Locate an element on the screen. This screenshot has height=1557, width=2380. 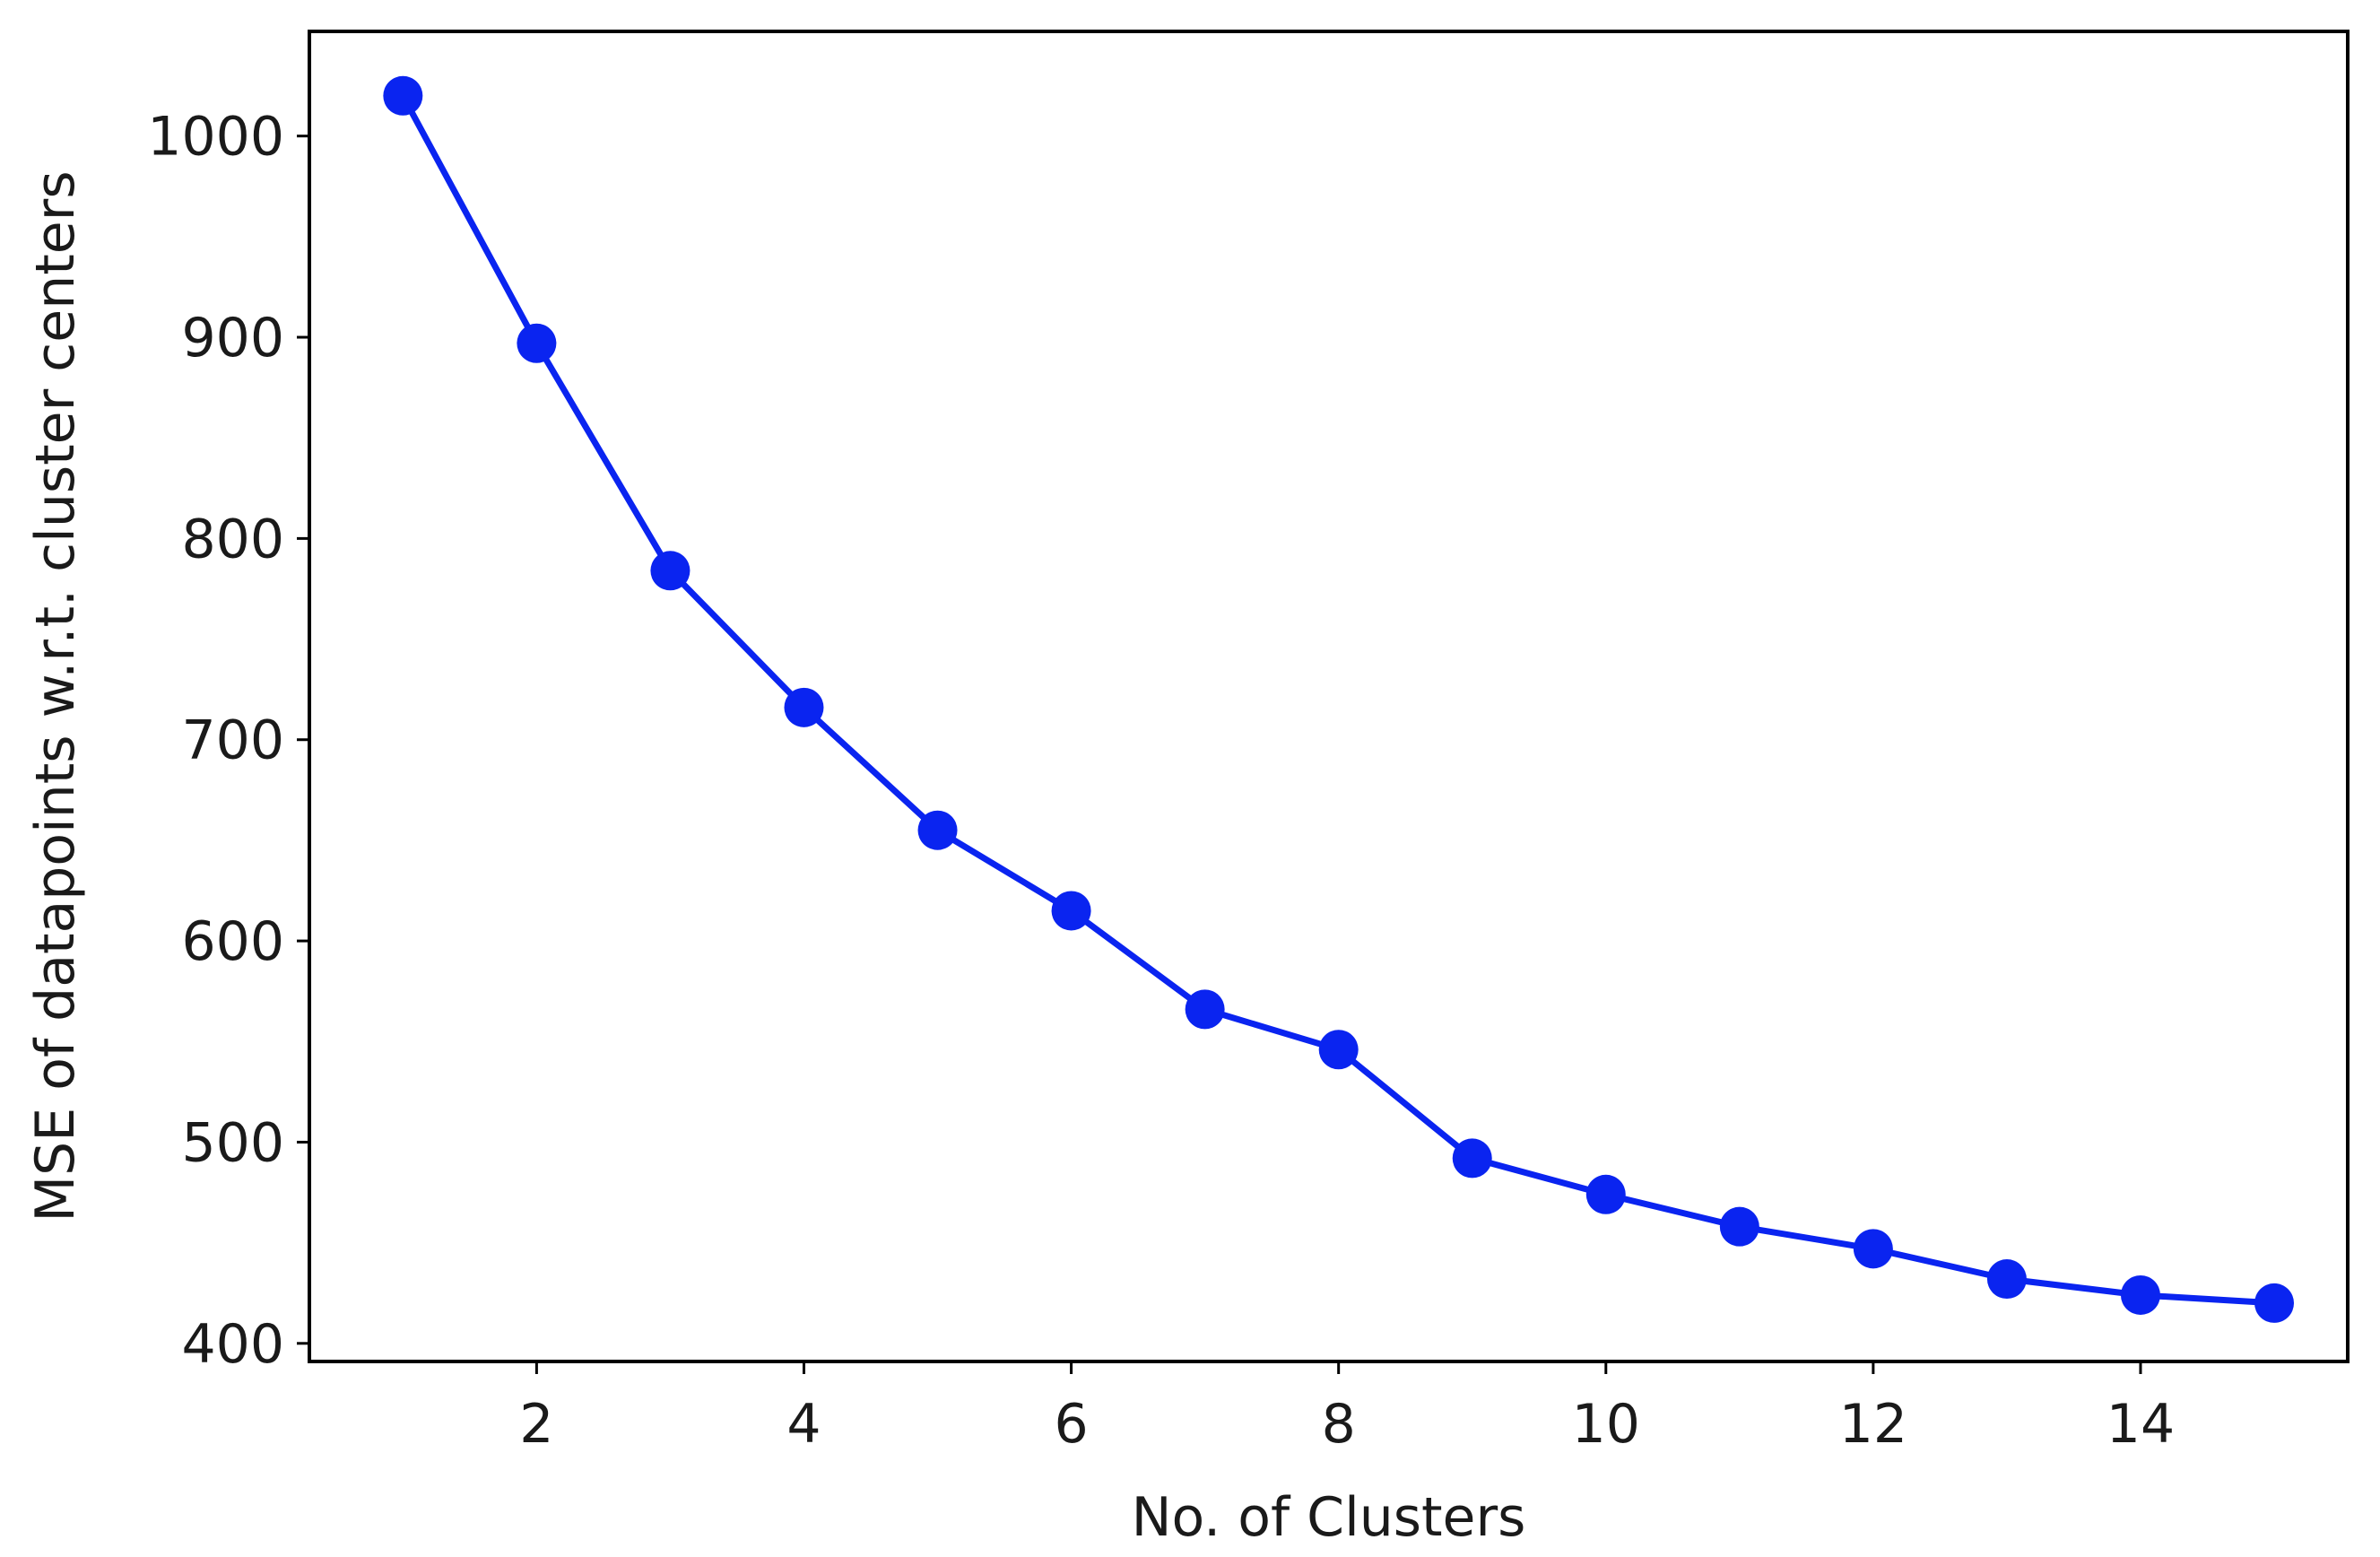
y-tick-label: 500 is located at coordinates (232, 1143).